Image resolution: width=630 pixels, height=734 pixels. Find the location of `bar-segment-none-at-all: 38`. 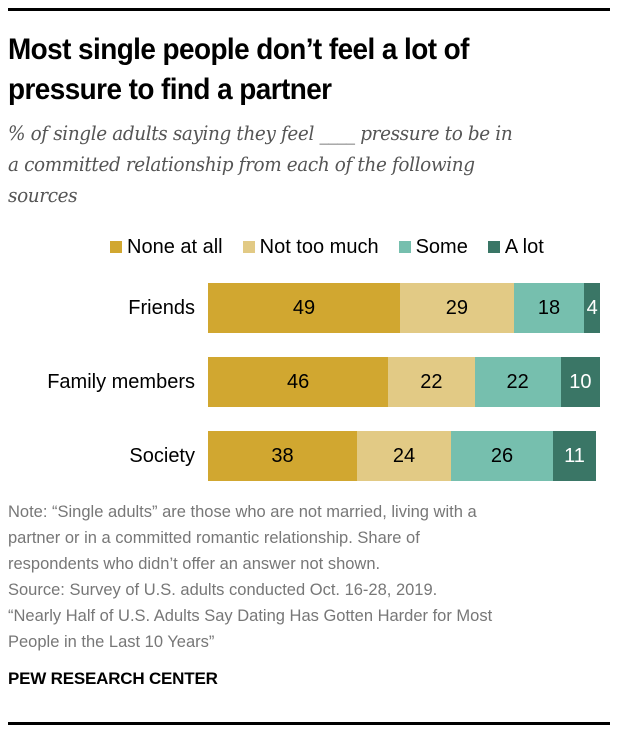

bar-segment-none-at-all: 38 is located at coordinates (282, 456).